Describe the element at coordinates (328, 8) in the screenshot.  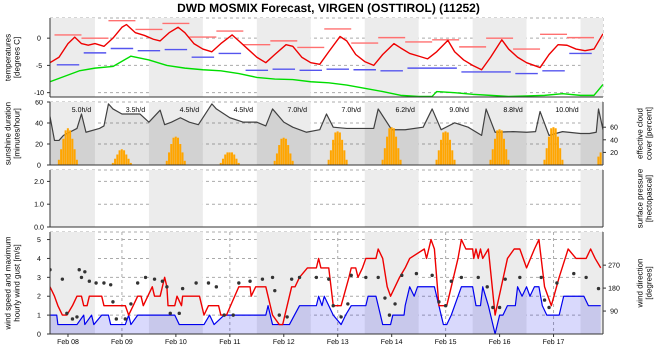
I see `chart-title: DWD MOSMIX Forecast, VIRGEN (OSTTIROL) (11252)` at that location.